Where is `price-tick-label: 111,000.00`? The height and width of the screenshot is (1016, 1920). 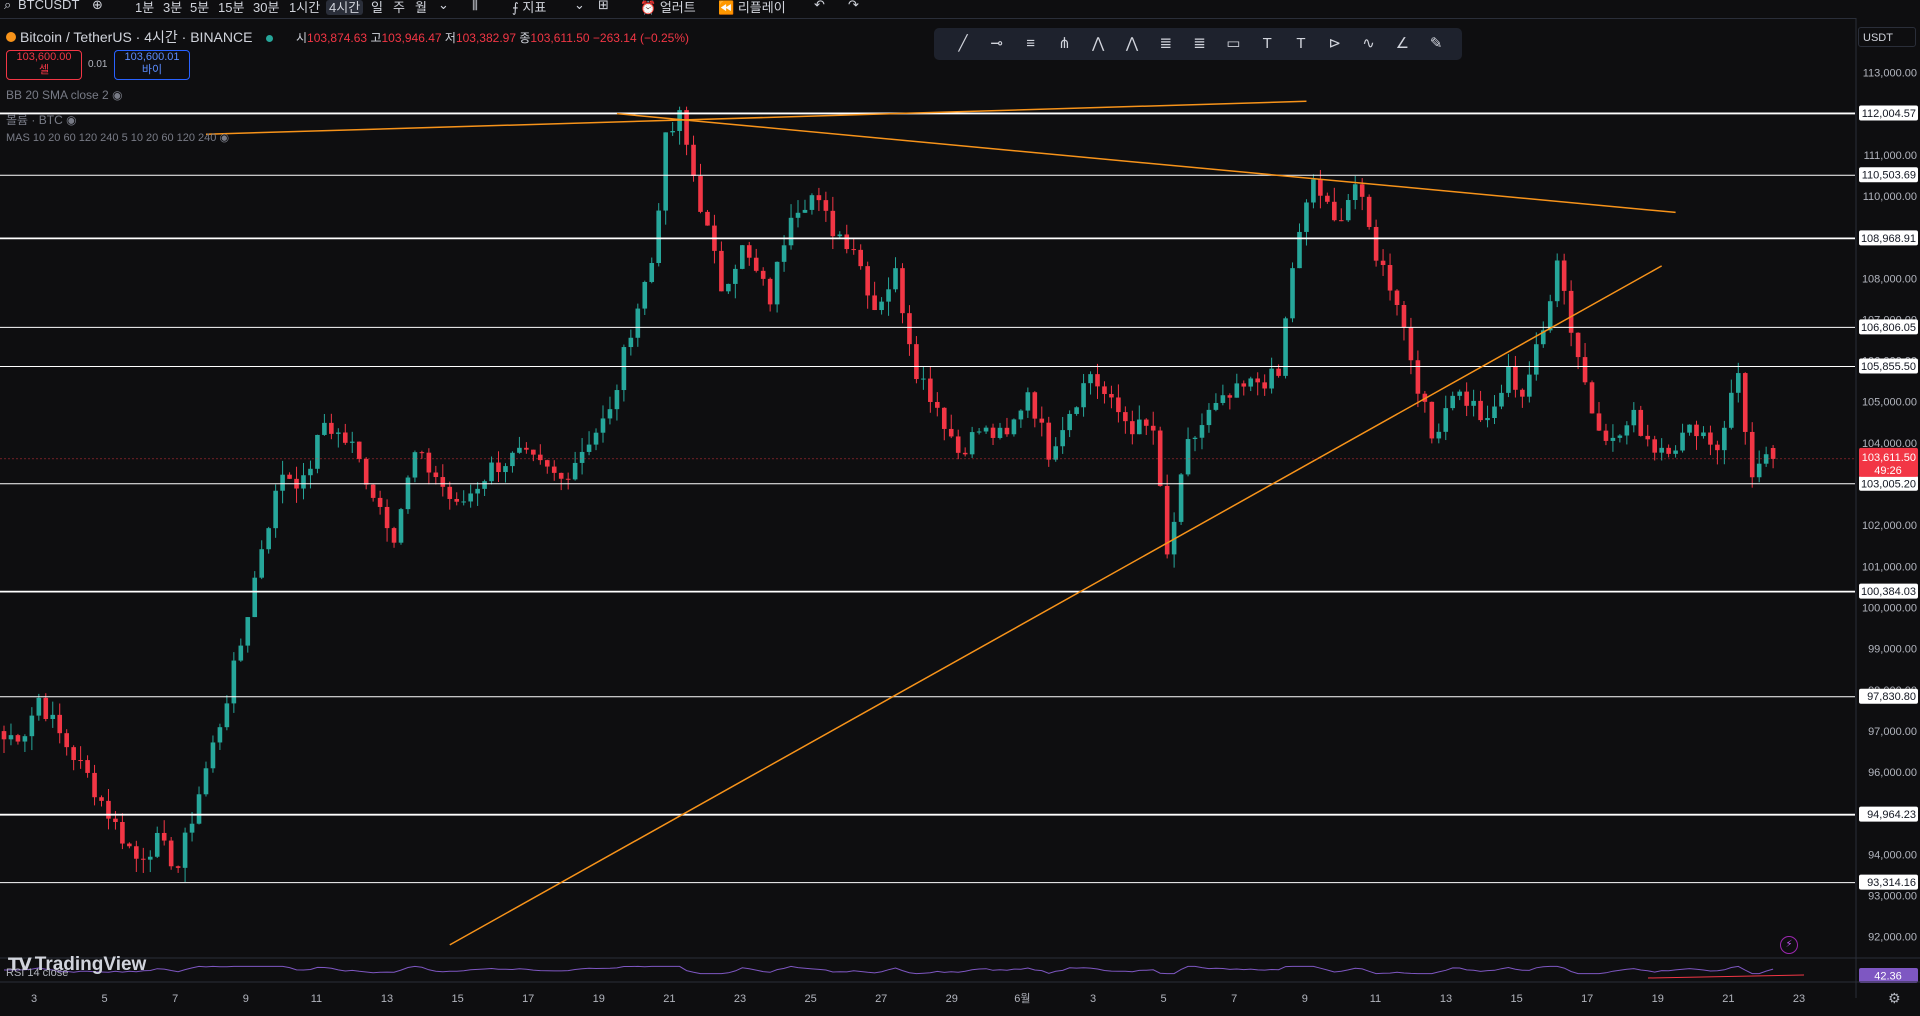 price-tick-label: 111,000.00 is located at coordinates (1890, 156).